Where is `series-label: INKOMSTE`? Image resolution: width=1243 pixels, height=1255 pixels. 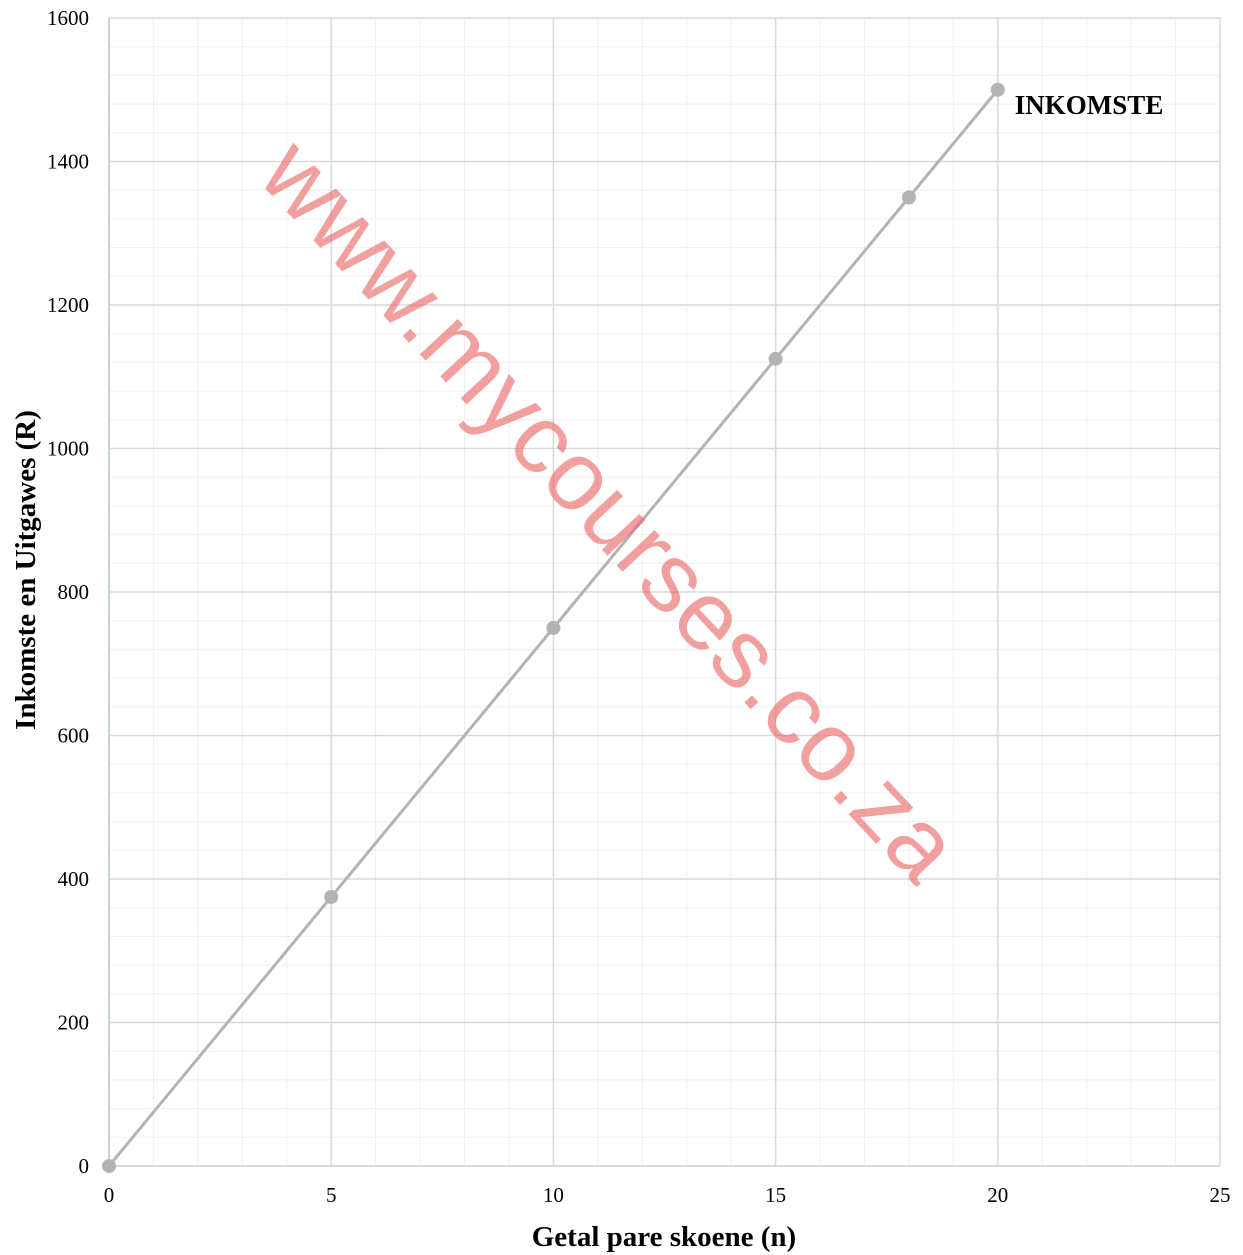
series-label: INKOMSTE is located at coordinates (1089, 105).